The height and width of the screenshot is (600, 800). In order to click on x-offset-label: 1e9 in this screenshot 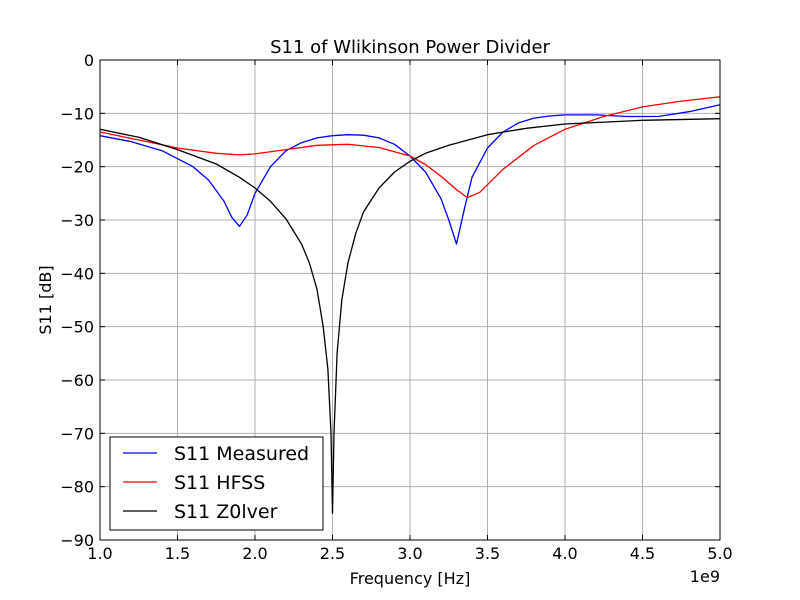, I will do `click(705, 576)`.